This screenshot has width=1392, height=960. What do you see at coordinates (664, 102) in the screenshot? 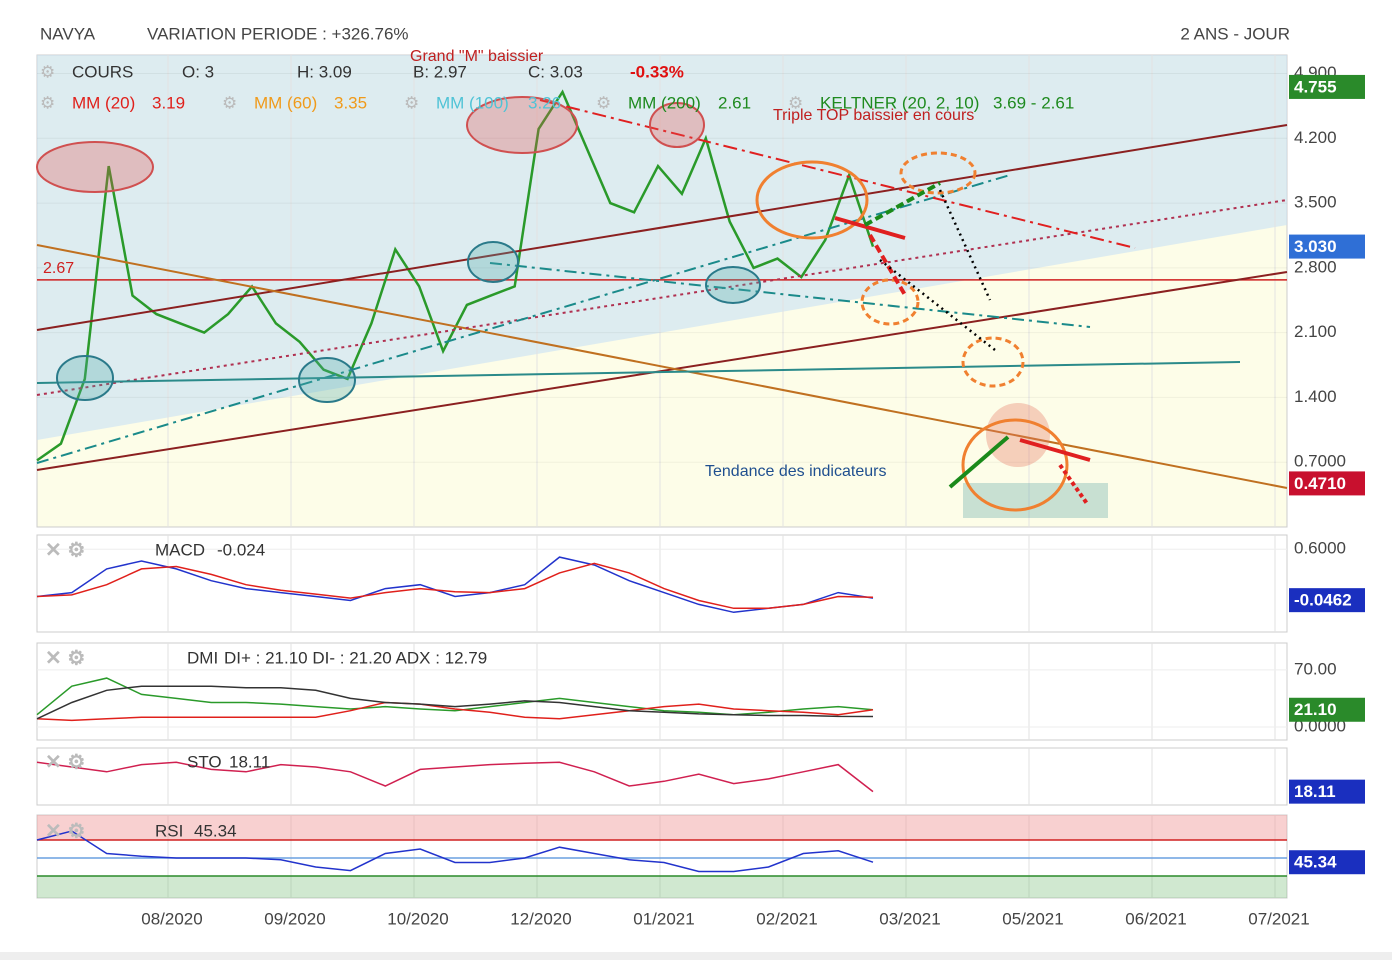
I see `indicator-name: MM (200)` at bounding box center [664, 102].